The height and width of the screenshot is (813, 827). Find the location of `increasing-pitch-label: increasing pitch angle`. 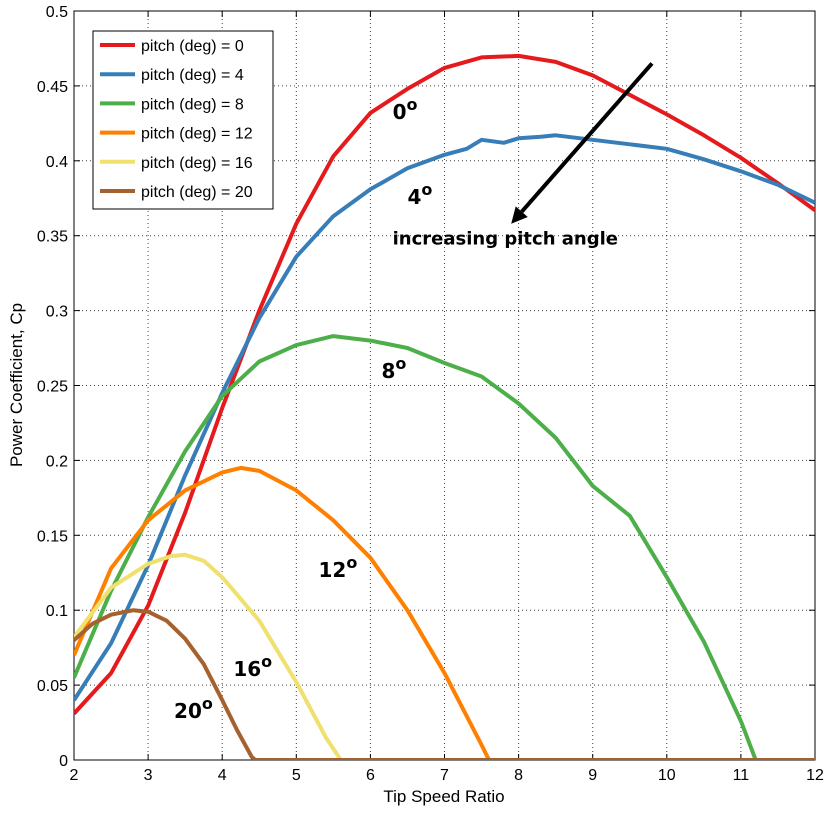

increasing-pitch-label: increasing pitch angle is located at coordinates (505, 239).